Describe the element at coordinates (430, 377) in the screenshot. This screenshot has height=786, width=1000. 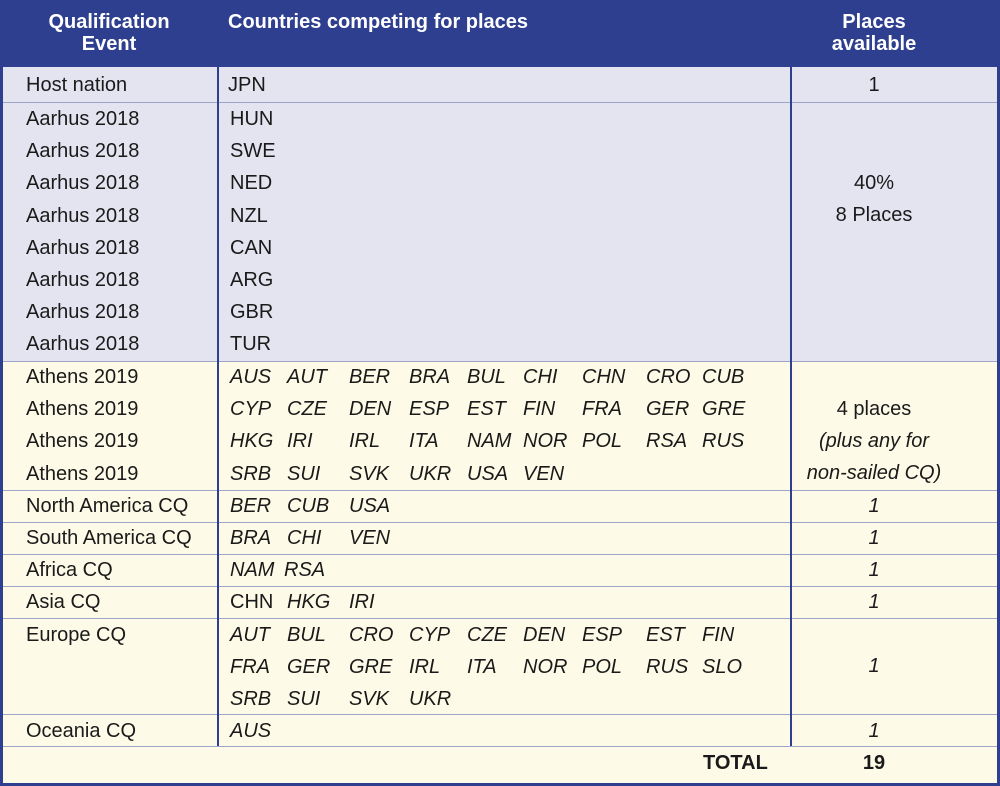
I see `athens-country: BRA` at that location.